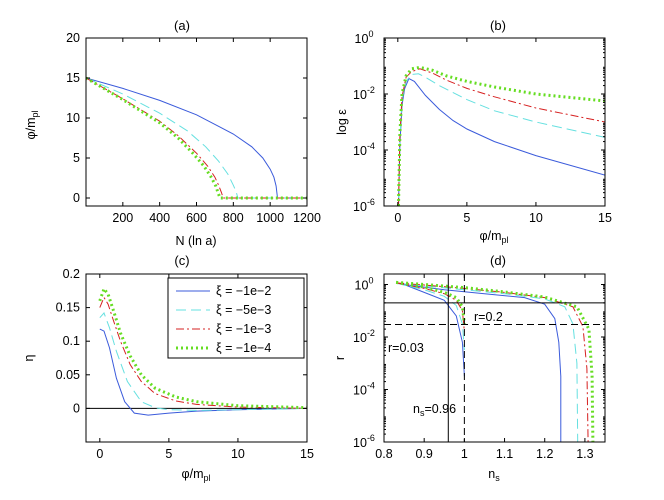 The height and width of the screenshot is (500, 664). I want to click on legend-label: ξ = −5e−3, so click(243, 310).